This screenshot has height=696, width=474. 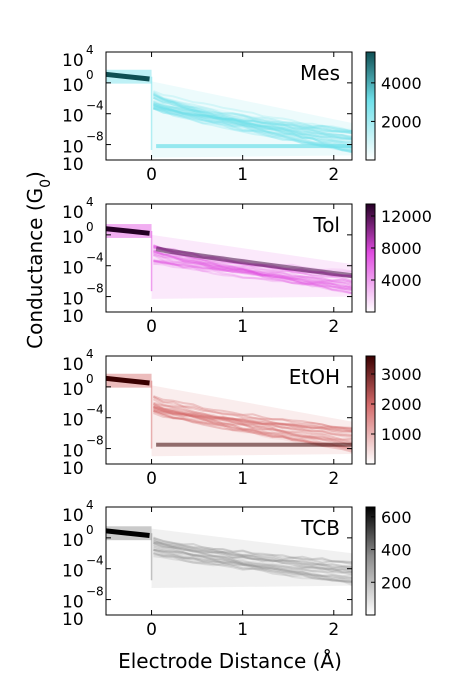 What do you see at coordinates (401, 248) in the screenshot?
I see `colorbar-tick-label: 8000` at bounding box center [401, 248].